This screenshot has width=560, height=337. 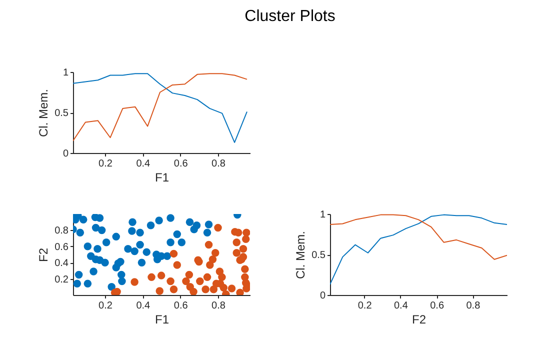 What do you see at coordinates (61, 264) in the screenshot?
I see `y-tick-label: 0.4` at bounding box center [61, 264].